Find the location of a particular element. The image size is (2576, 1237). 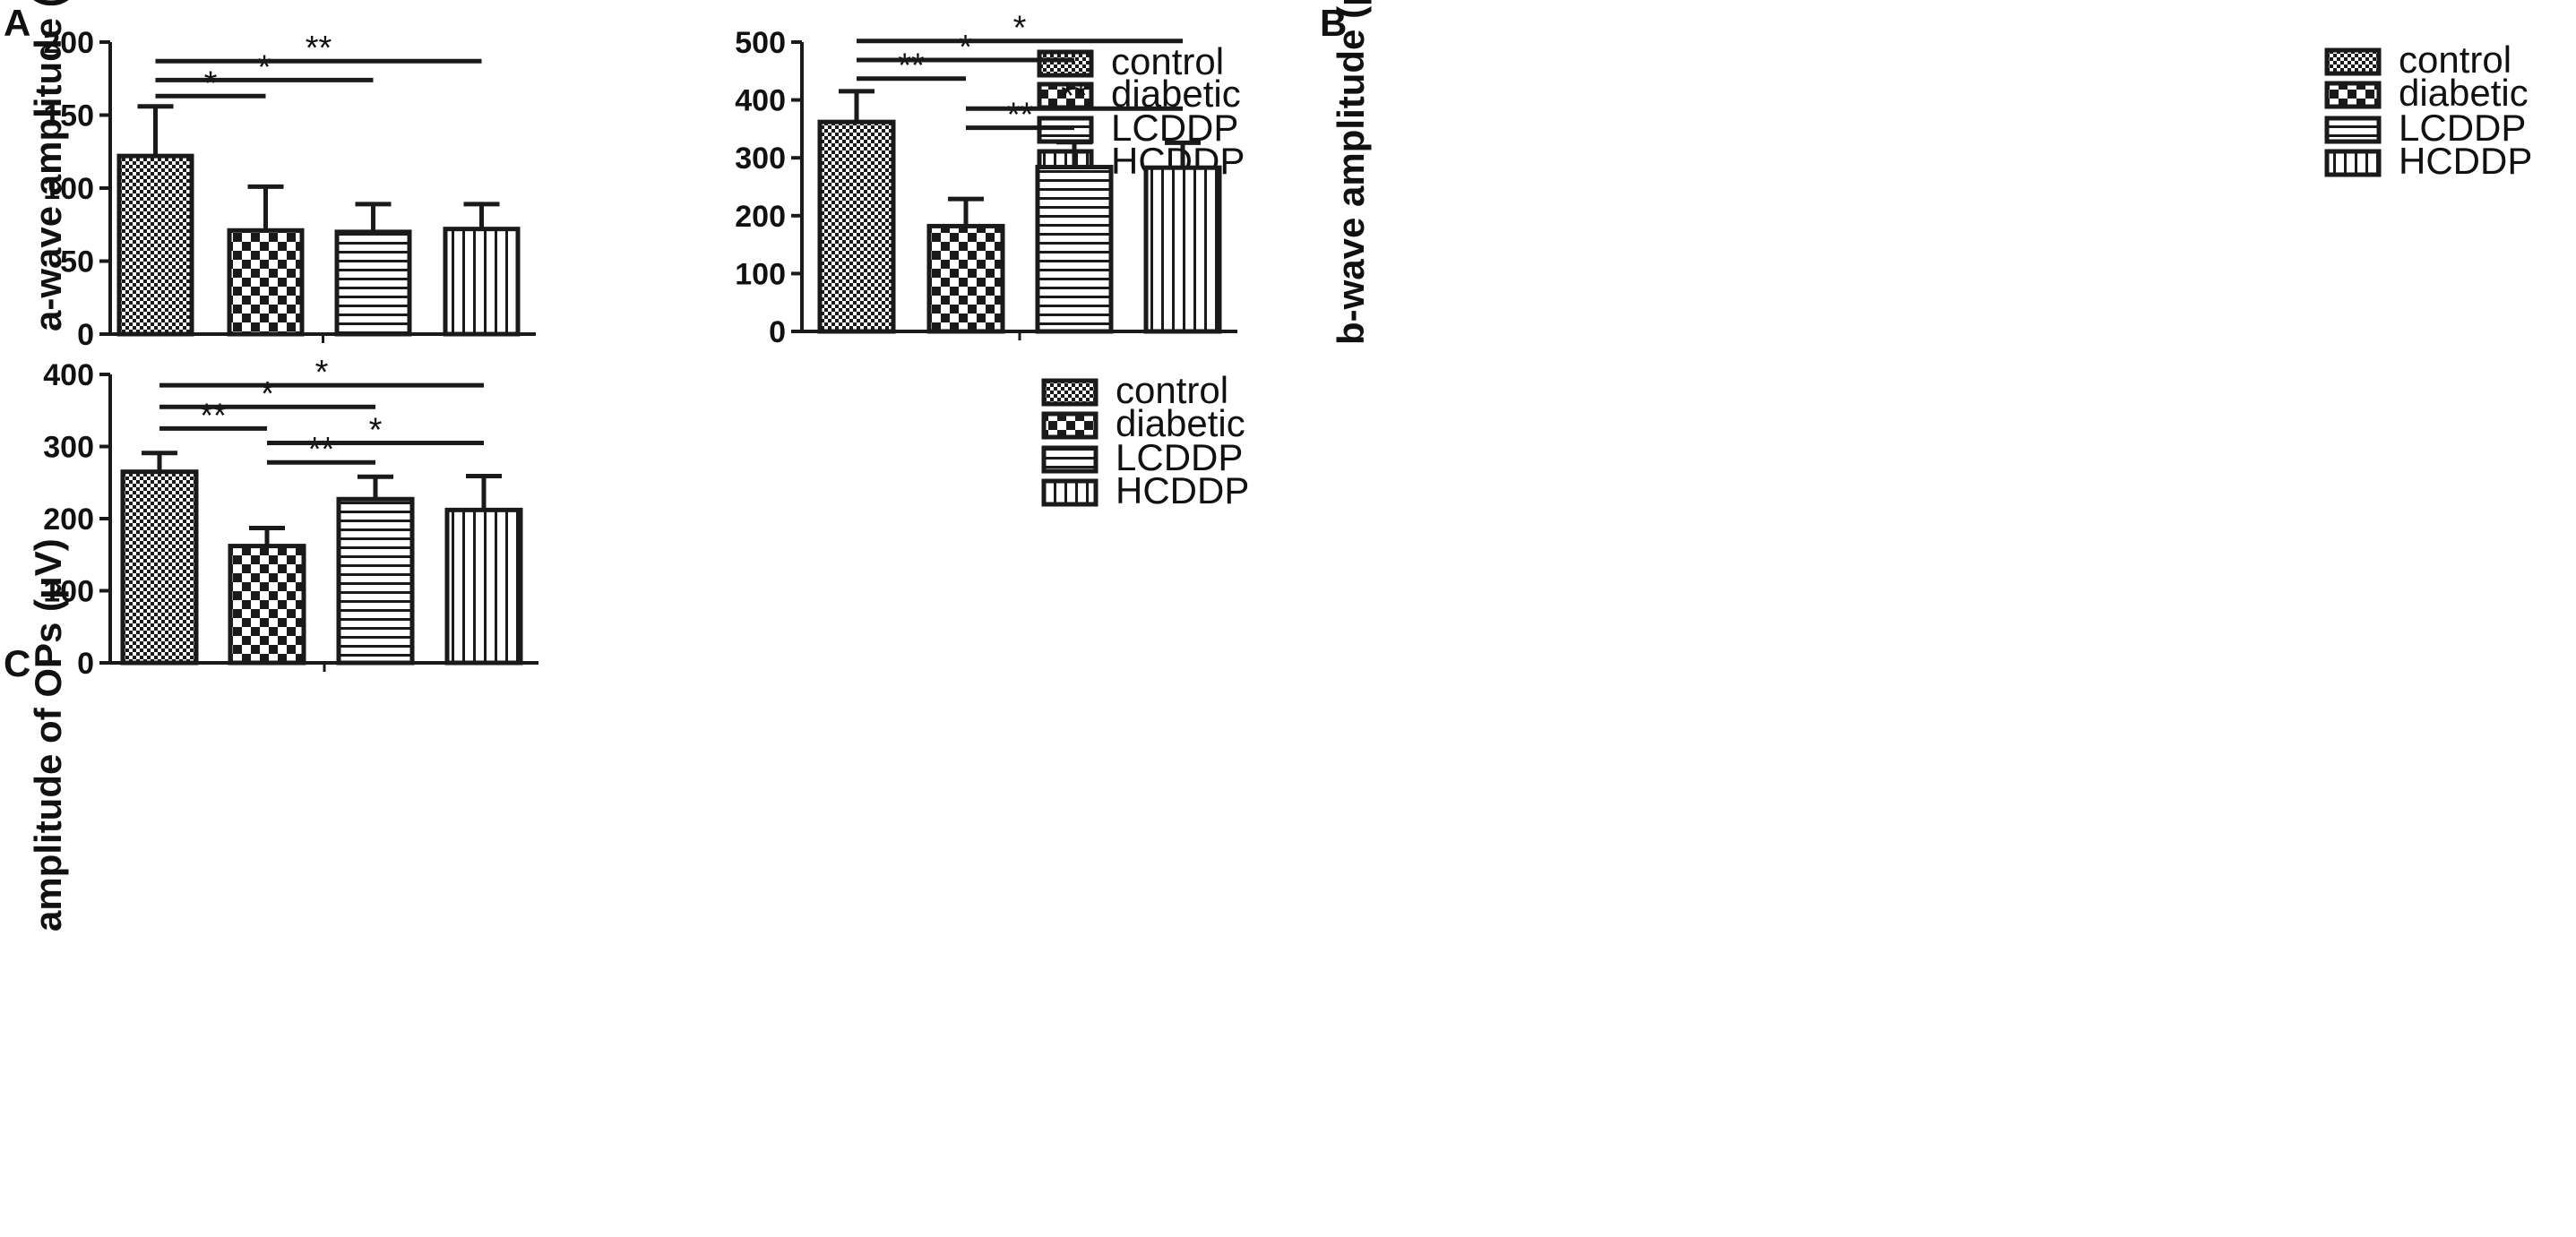

y-tick-label: 150 is located at coordinates (68, 116).